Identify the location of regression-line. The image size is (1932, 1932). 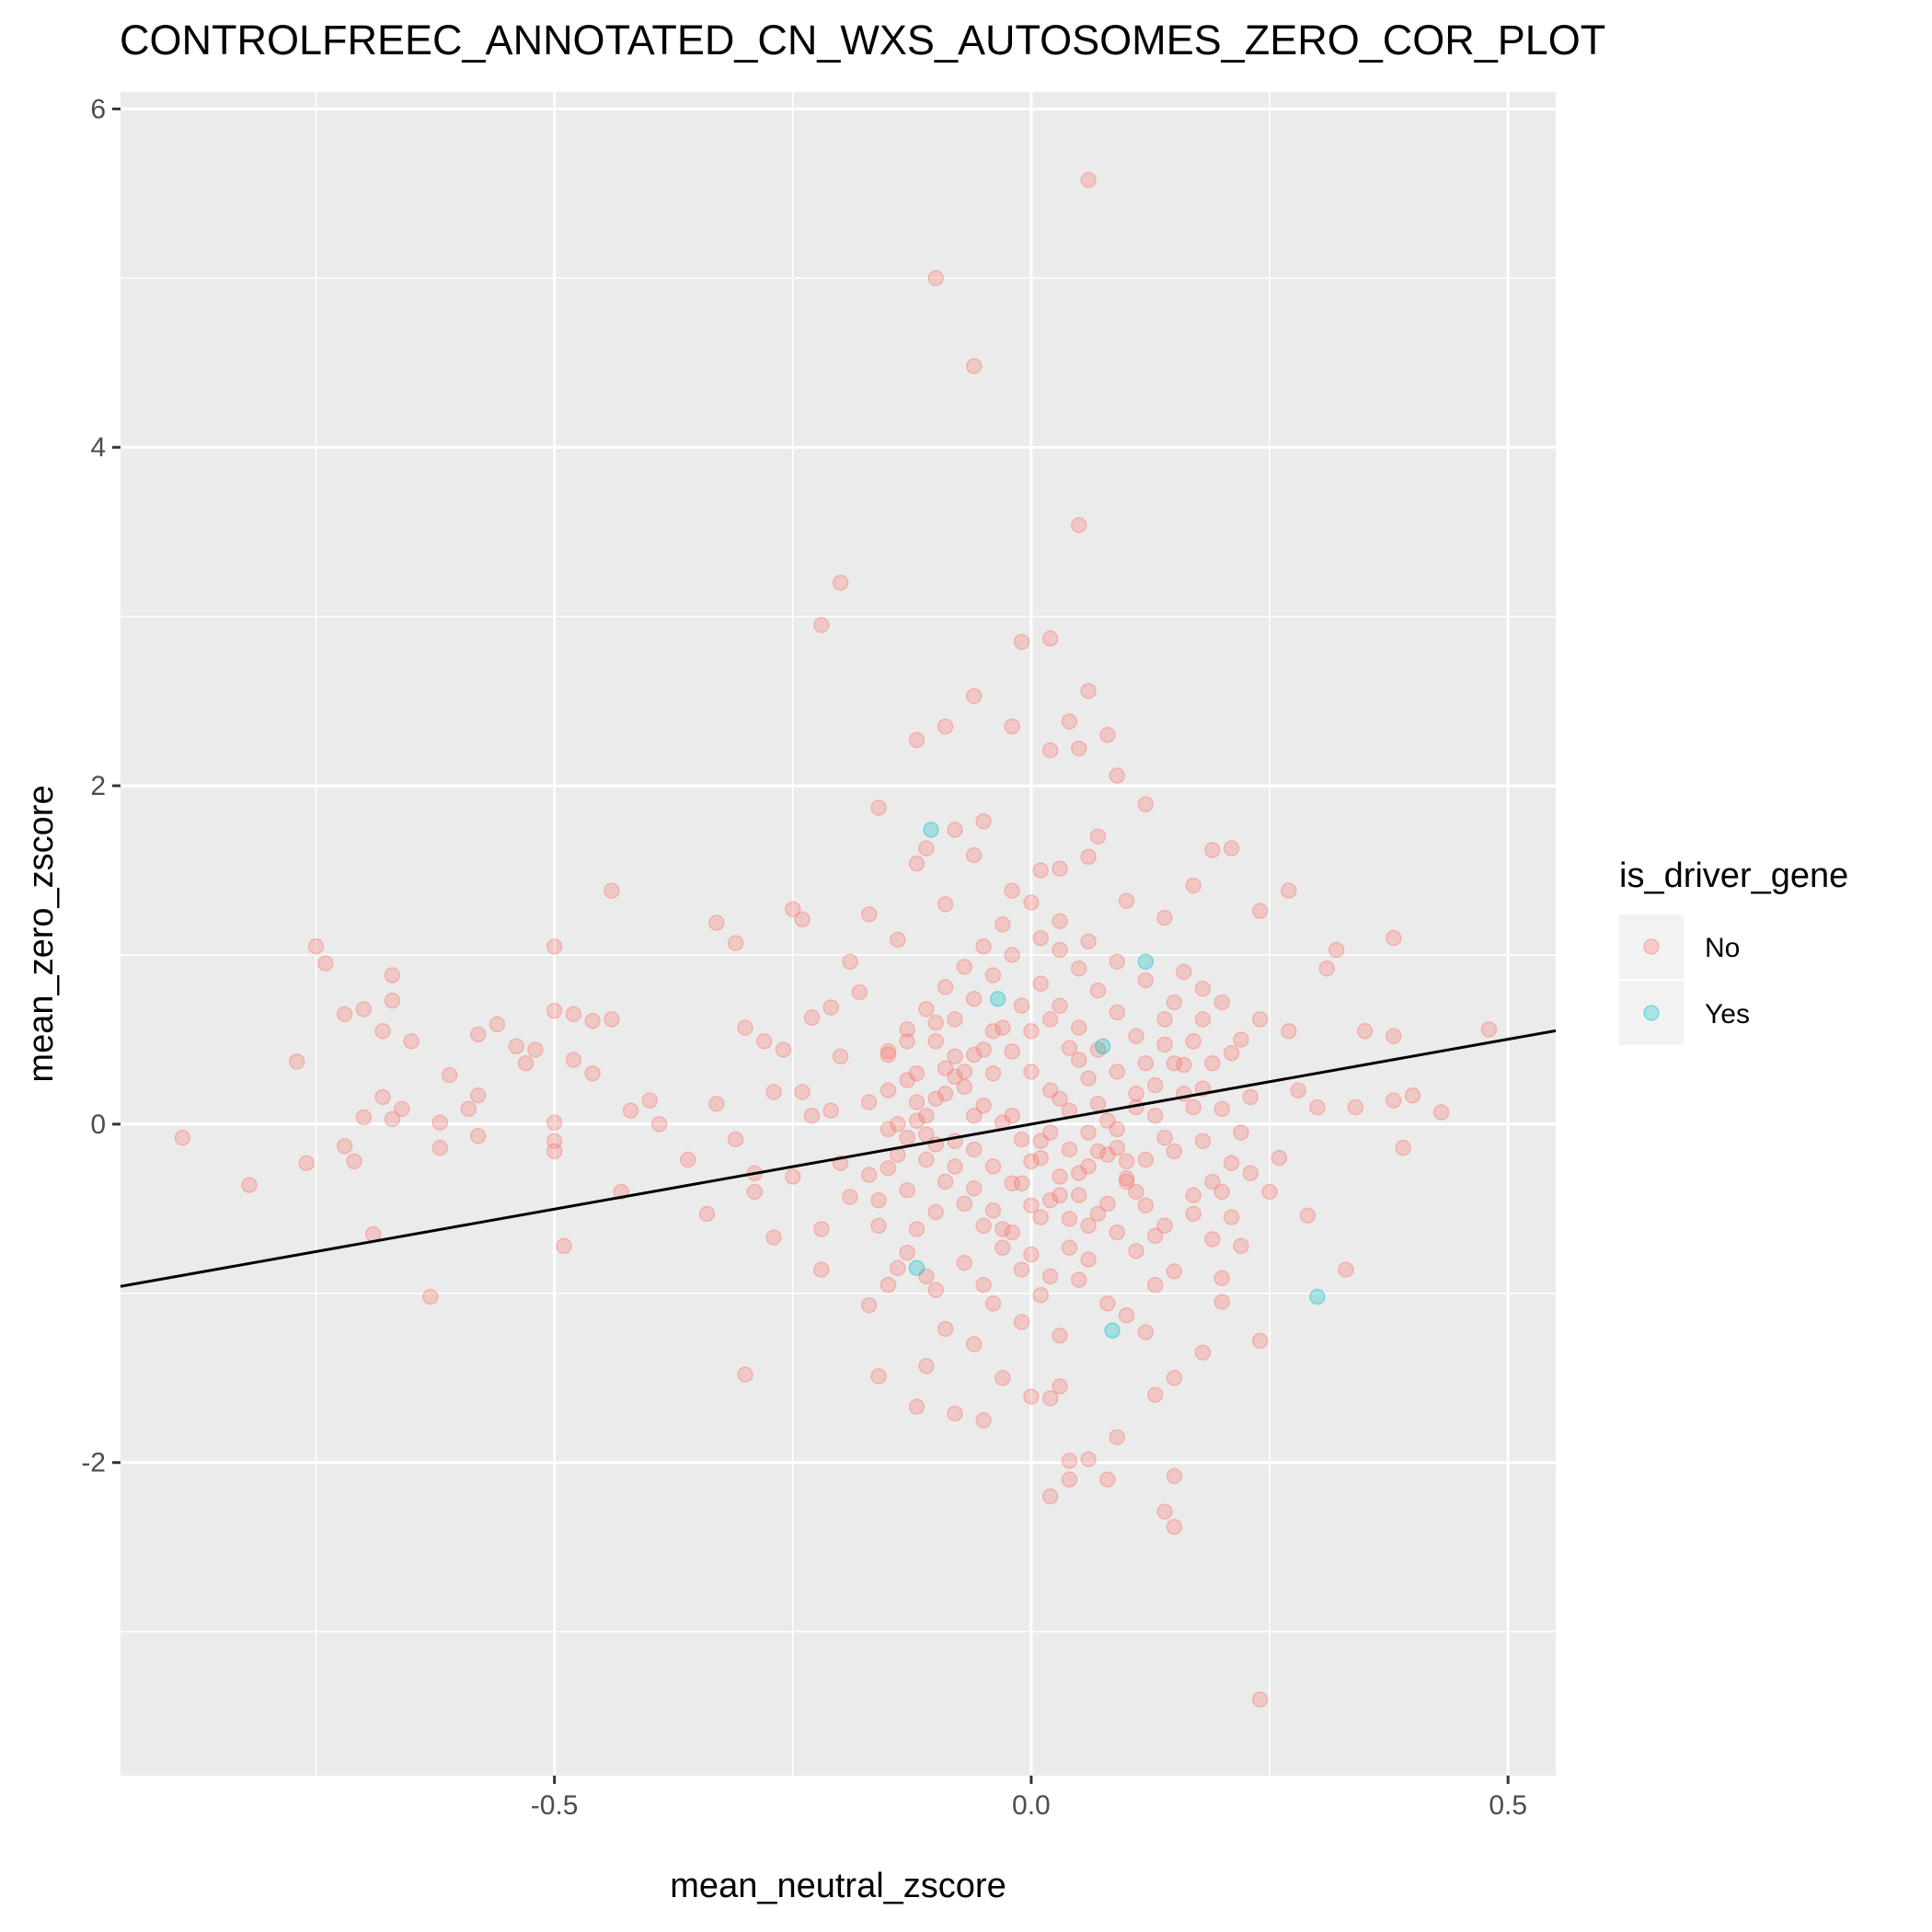
(838, 1158).